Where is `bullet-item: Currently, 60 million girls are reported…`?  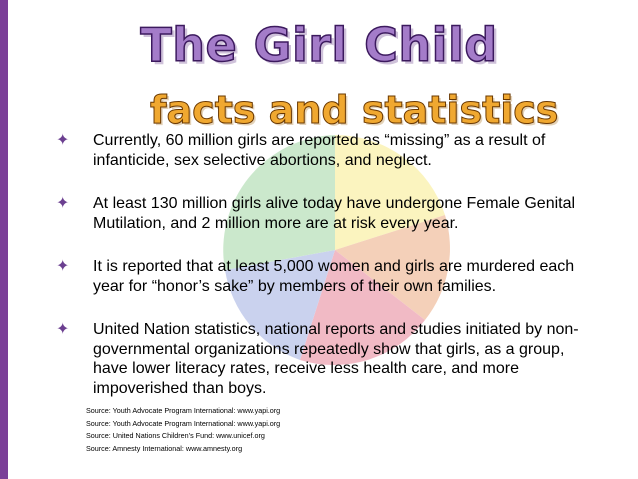
bullet-item: Currently, 60 million girls are reported… is located at coordinates (321, 150).